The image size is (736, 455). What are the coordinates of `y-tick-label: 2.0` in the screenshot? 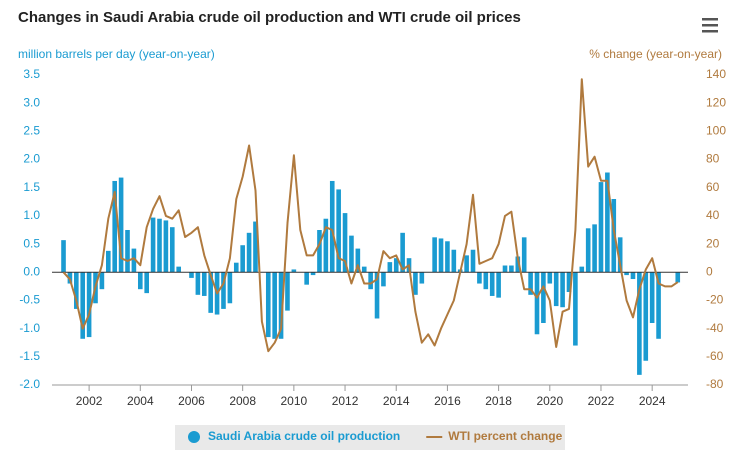 It's located at (31, 159).